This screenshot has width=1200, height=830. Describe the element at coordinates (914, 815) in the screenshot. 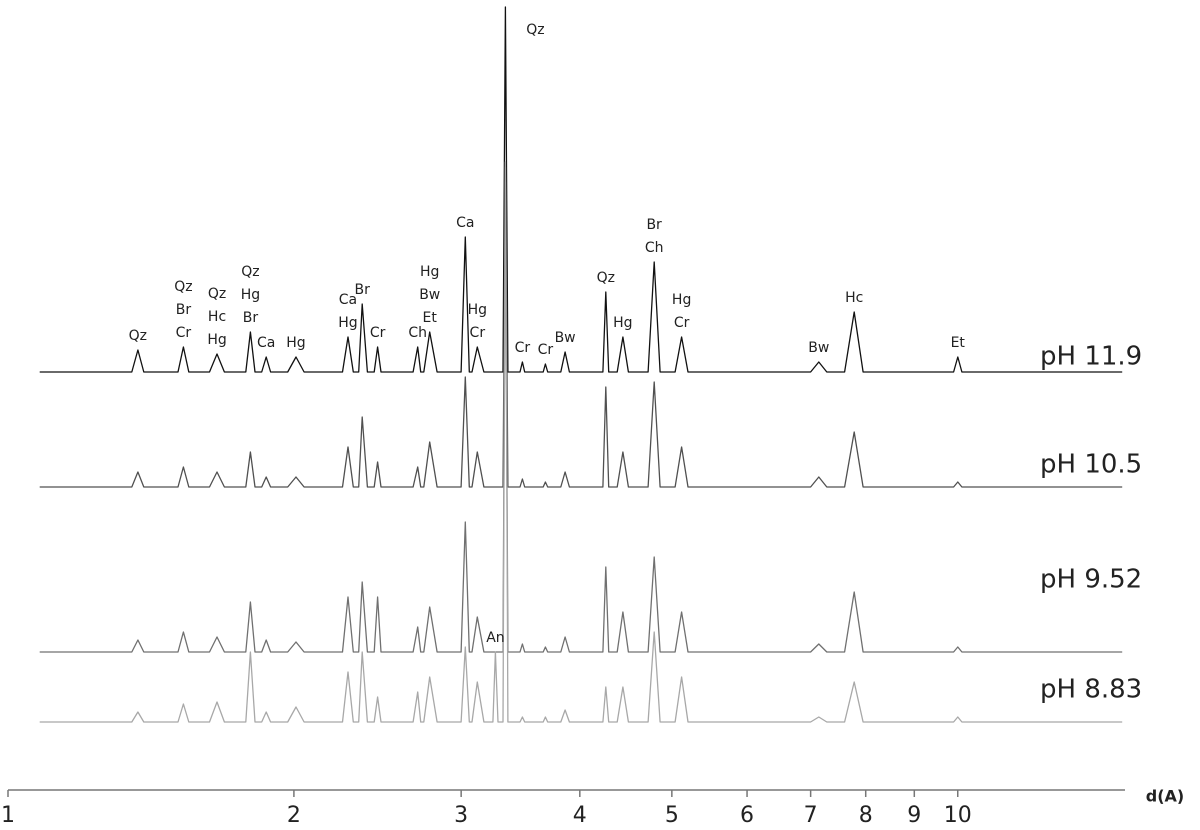

I see `x-tick-label: 9` at that location.